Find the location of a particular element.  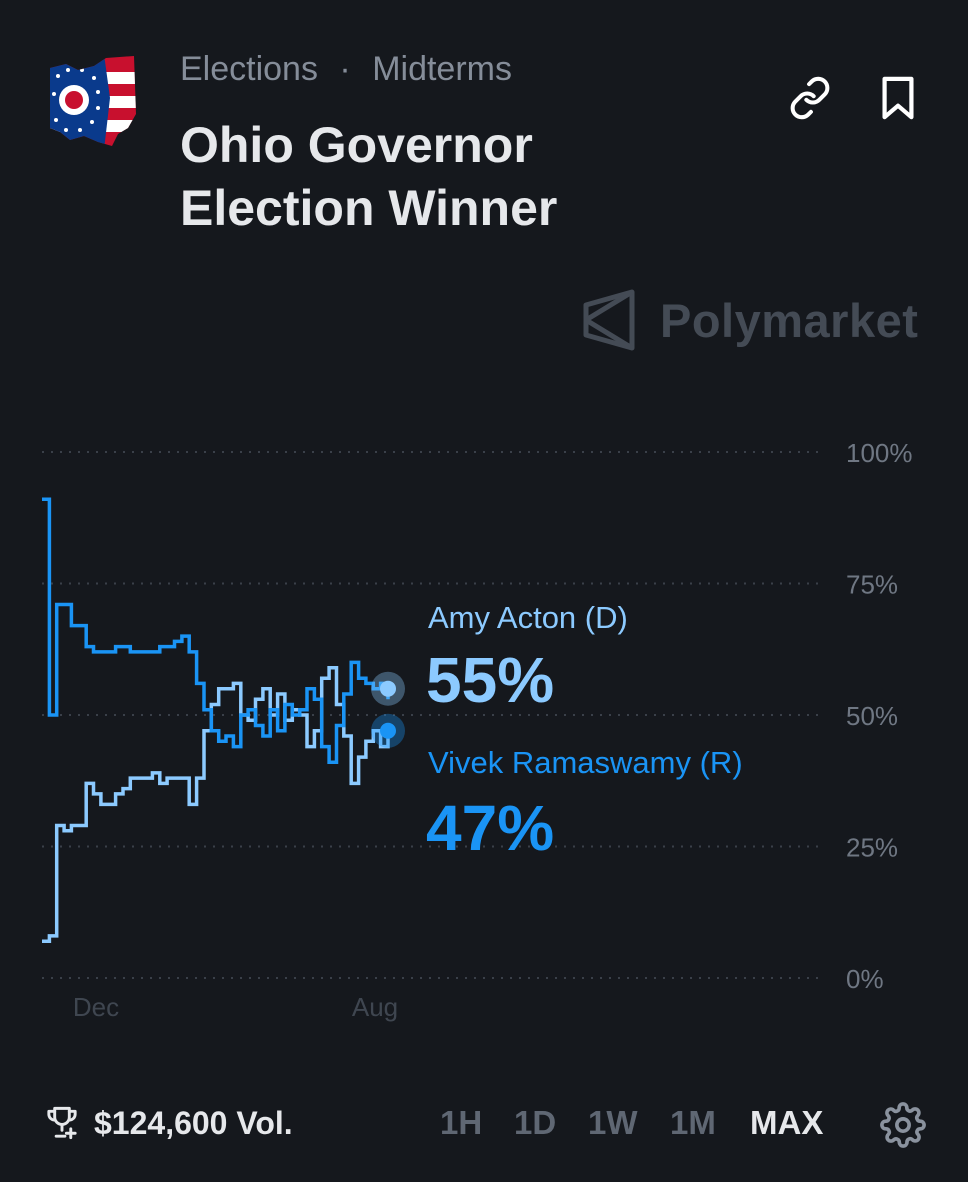

range-1w: 1W is located at coordinates (613, 1122).